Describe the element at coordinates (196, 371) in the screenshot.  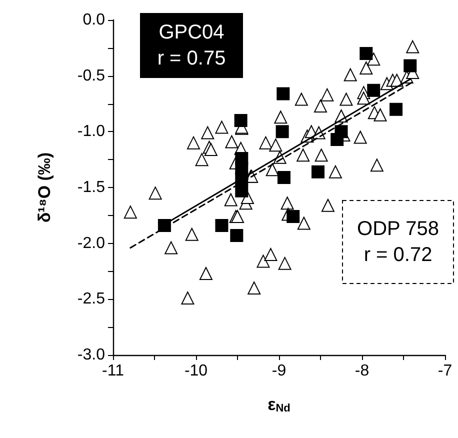
I see `x-tick-label: -10` at that location.